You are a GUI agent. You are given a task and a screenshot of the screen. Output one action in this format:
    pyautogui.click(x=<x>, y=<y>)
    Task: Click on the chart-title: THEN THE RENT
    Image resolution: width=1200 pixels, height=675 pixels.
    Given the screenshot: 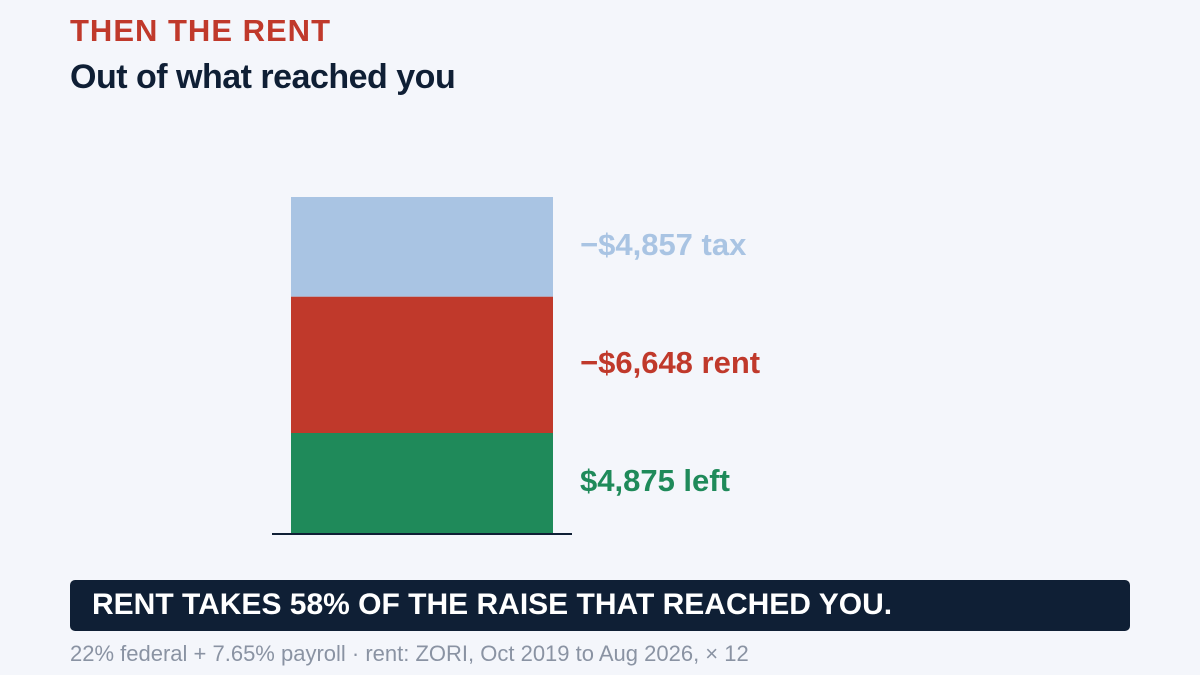 What is the action you would take?
    pyautogui.click(x=200, y=30)
    